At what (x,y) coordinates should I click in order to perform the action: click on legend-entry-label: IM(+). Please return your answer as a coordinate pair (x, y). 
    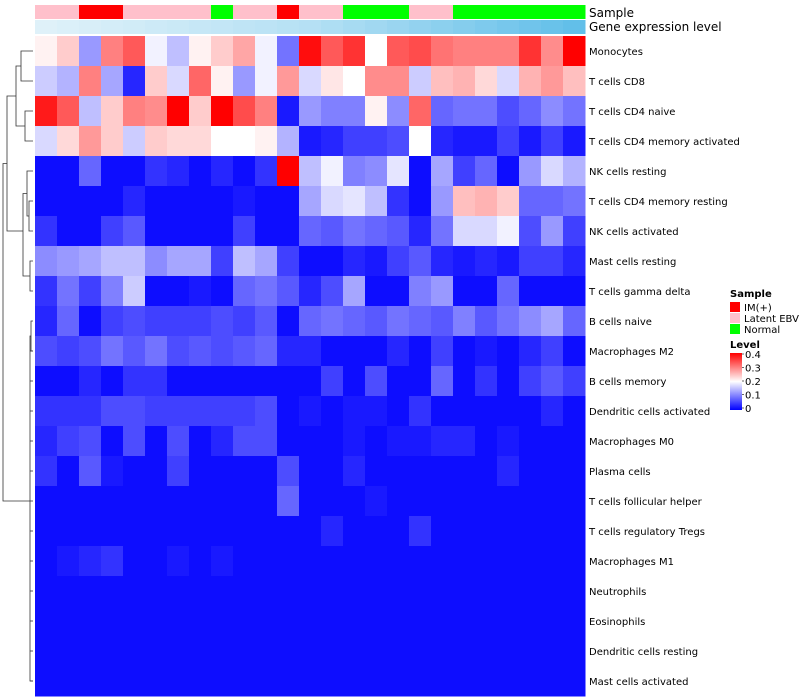
    Looking at the image, I should click on (758, 308).